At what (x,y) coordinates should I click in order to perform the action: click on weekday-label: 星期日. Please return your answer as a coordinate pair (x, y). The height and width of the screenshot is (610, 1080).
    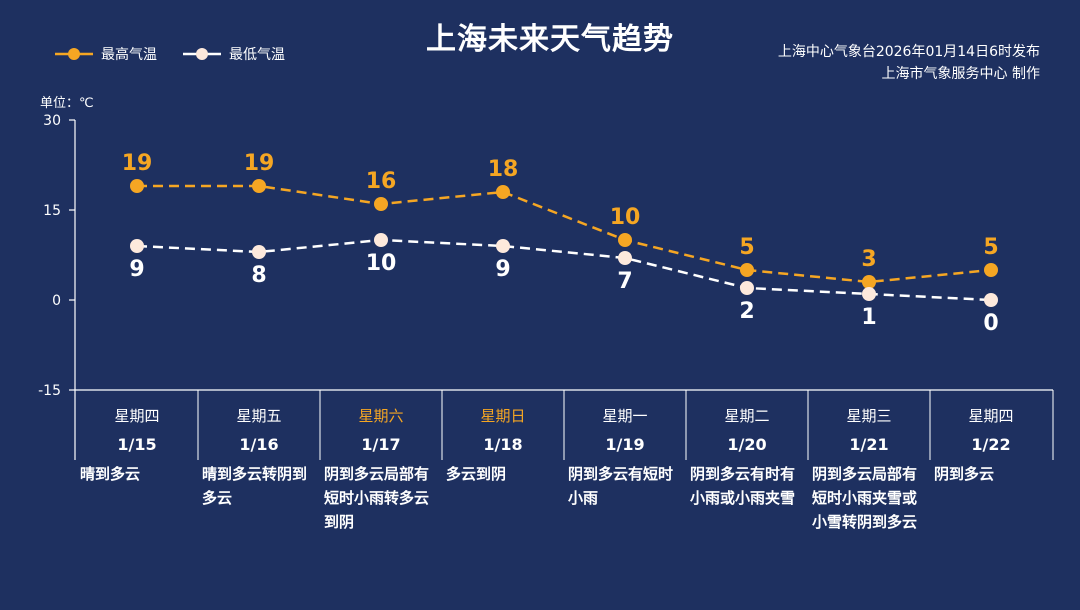
    Looking at the image, I should click on (503, 416).